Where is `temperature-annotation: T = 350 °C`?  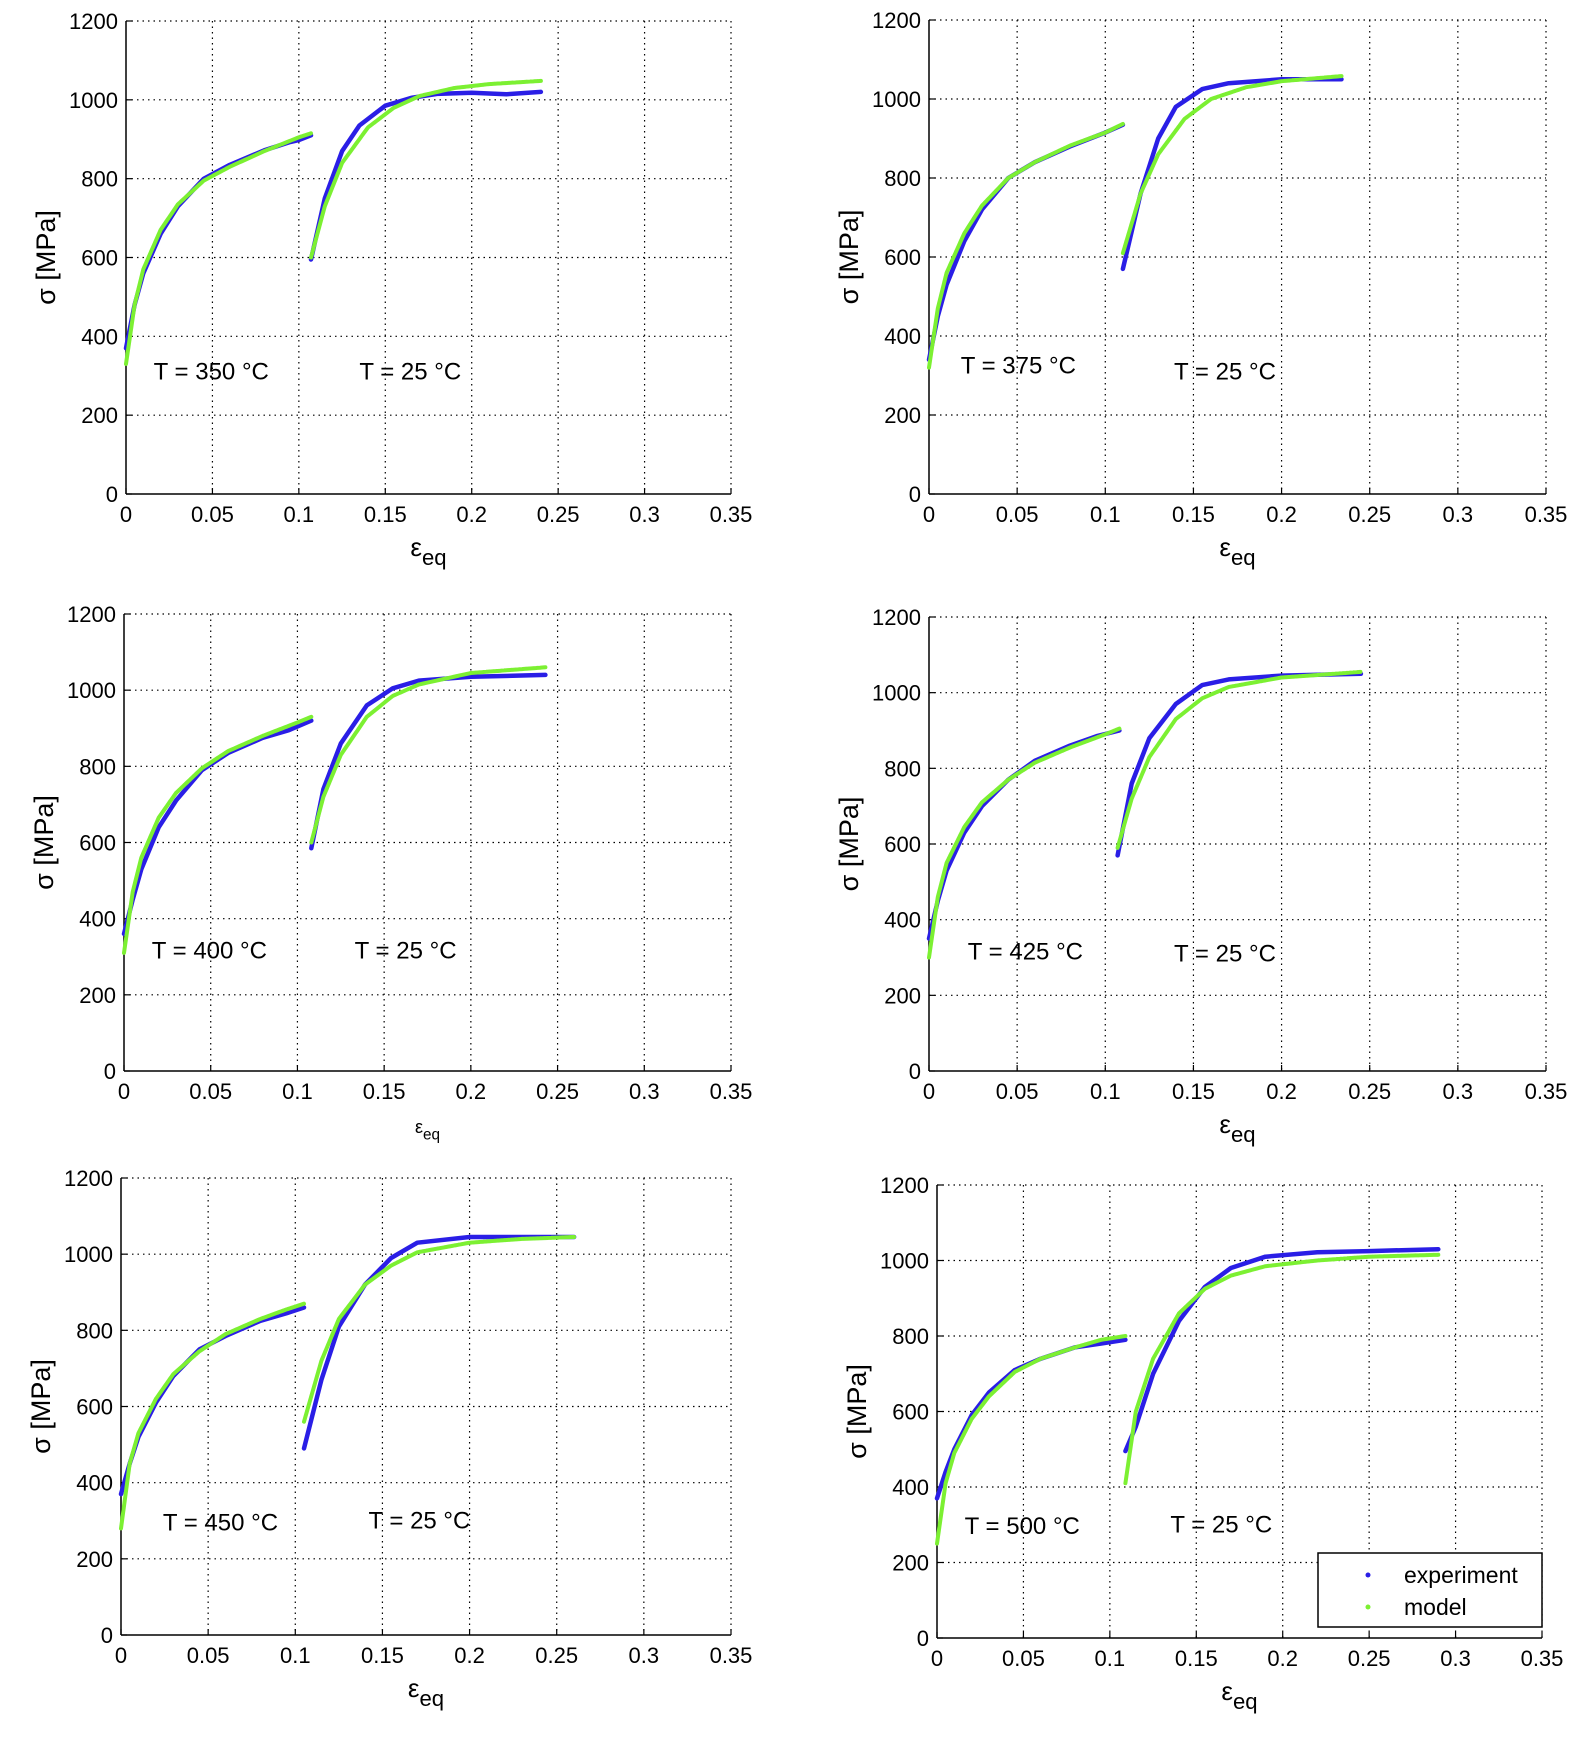 temperature-annotation: T = 350 °C is located at coordinates (211, 372).